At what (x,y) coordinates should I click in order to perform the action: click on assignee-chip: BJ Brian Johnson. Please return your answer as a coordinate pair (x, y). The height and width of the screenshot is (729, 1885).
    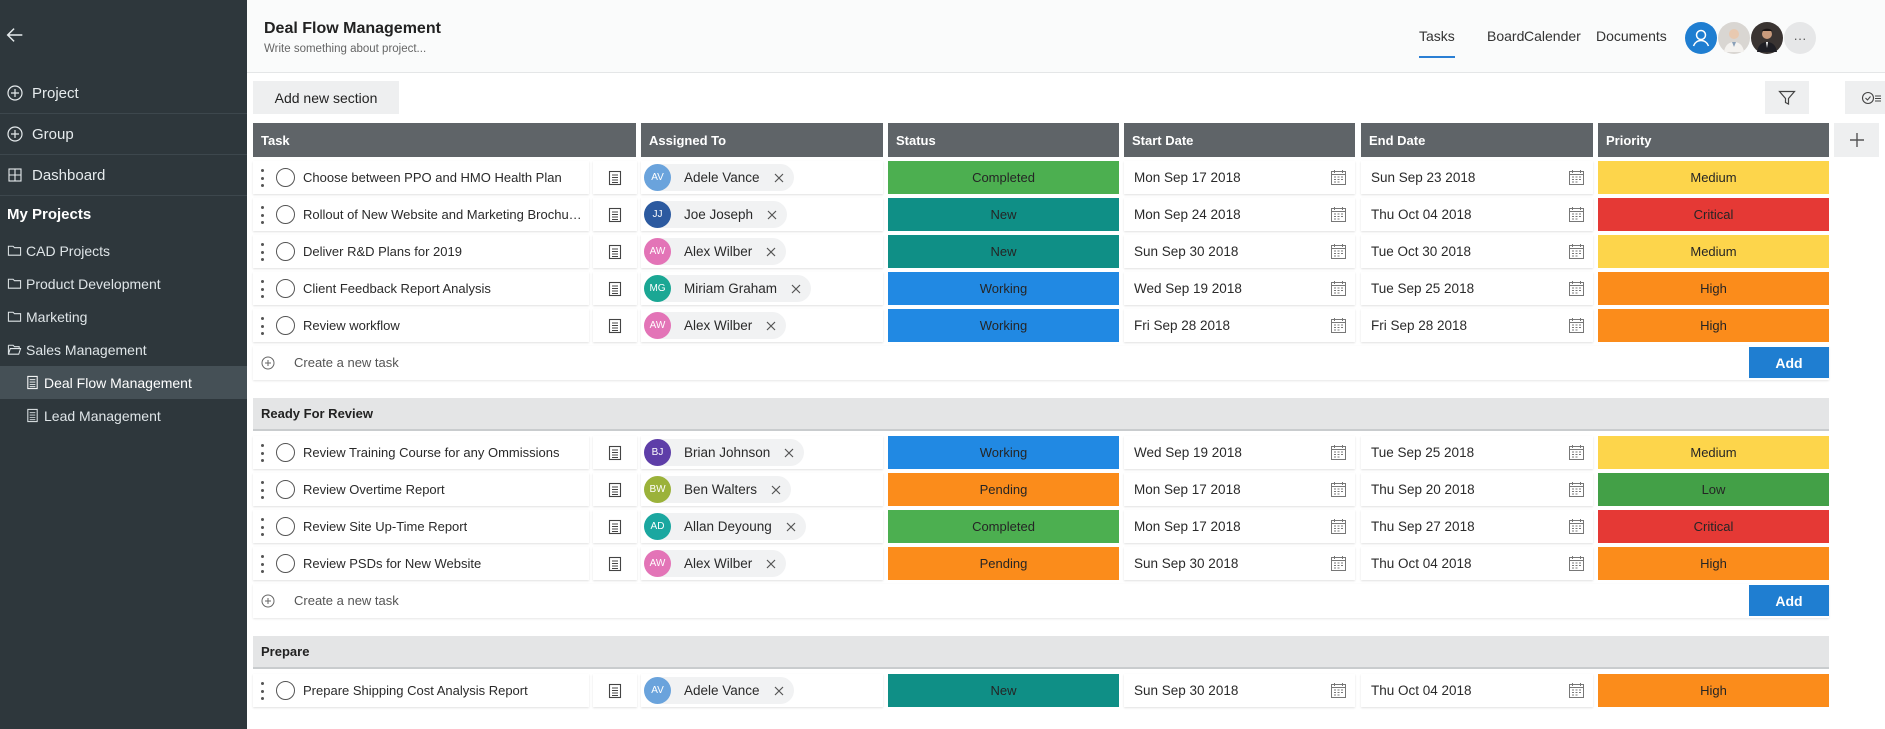
    Looking at the image, I should click on (724, 452).